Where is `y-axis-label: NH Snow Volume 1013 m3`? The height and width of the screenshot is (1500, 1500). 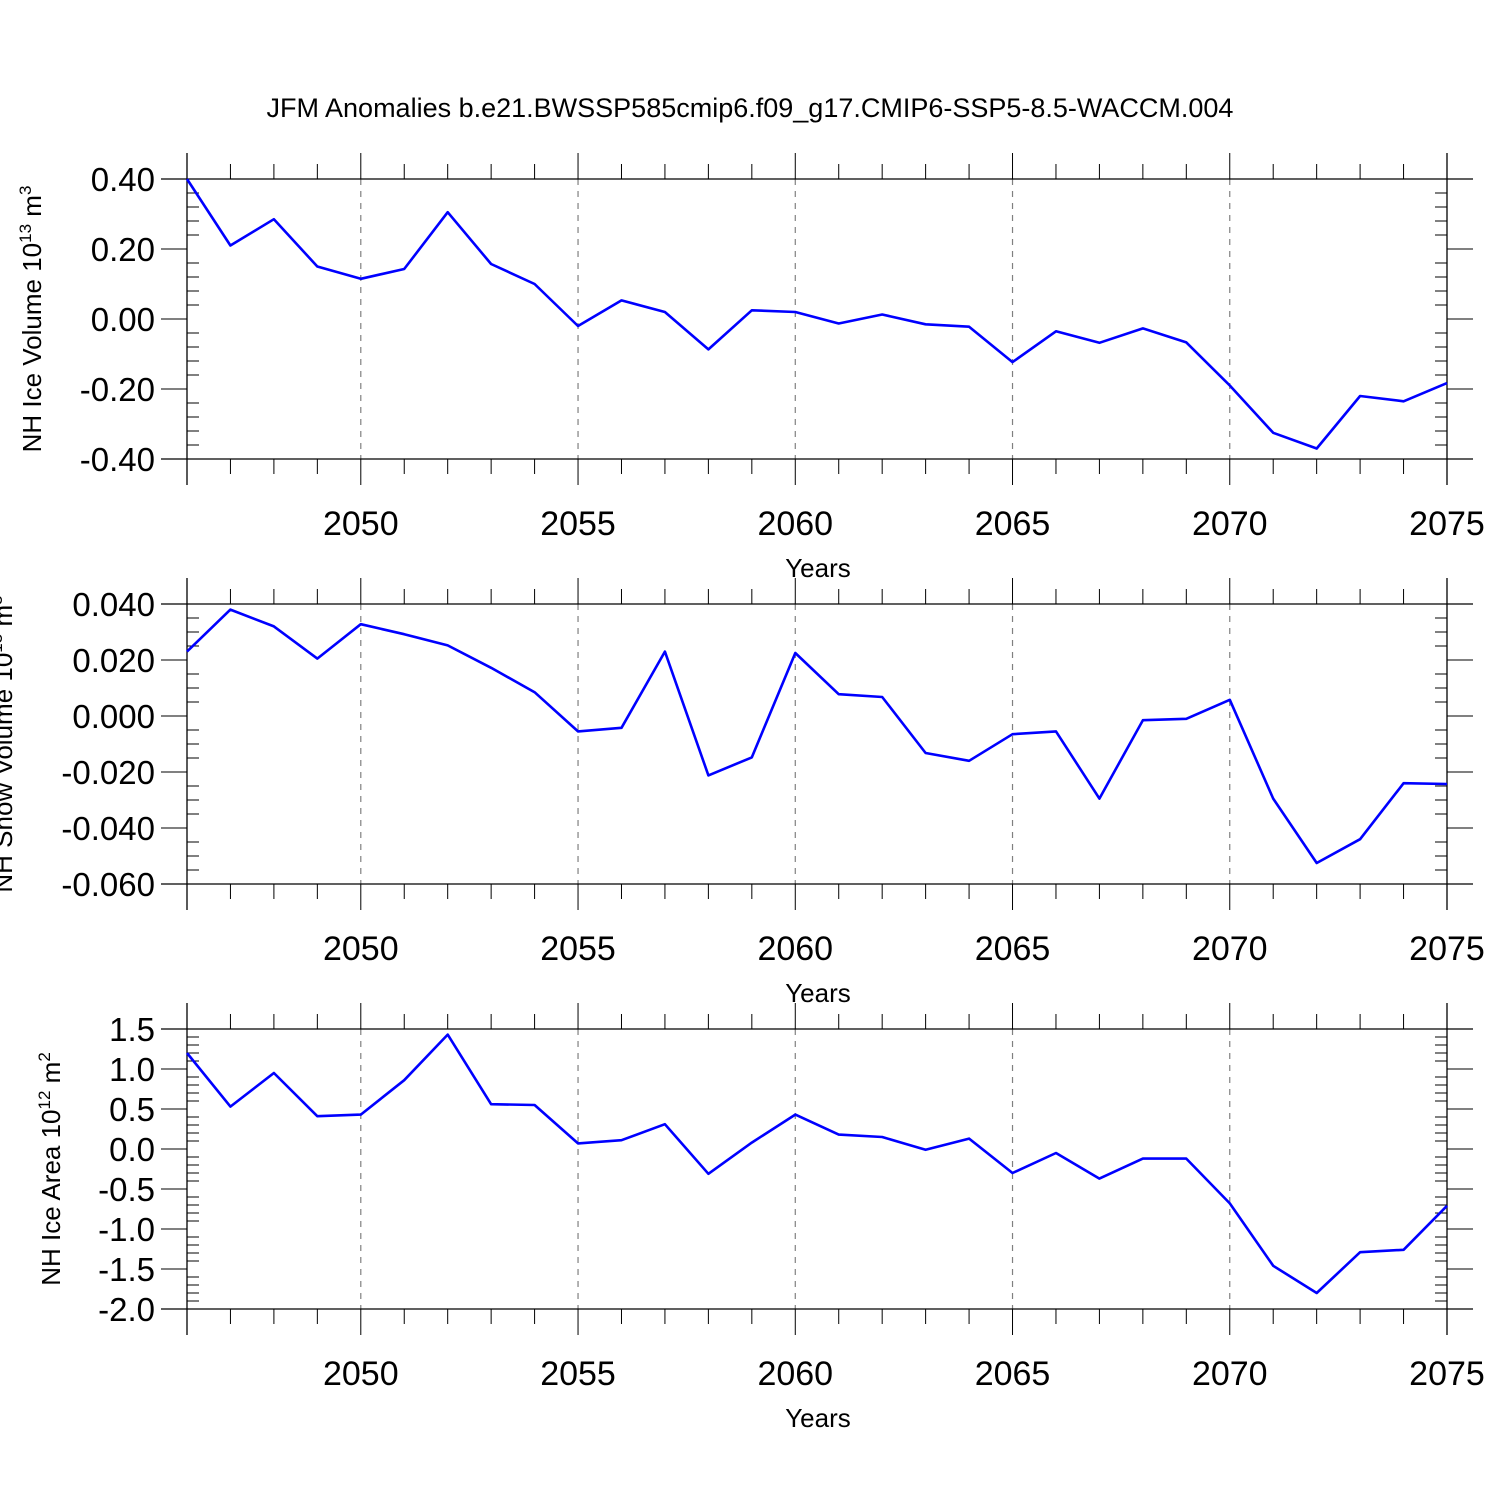
y-axis-label: NH Snow Volume 1013 m3 is located at coordinates (9, 743).